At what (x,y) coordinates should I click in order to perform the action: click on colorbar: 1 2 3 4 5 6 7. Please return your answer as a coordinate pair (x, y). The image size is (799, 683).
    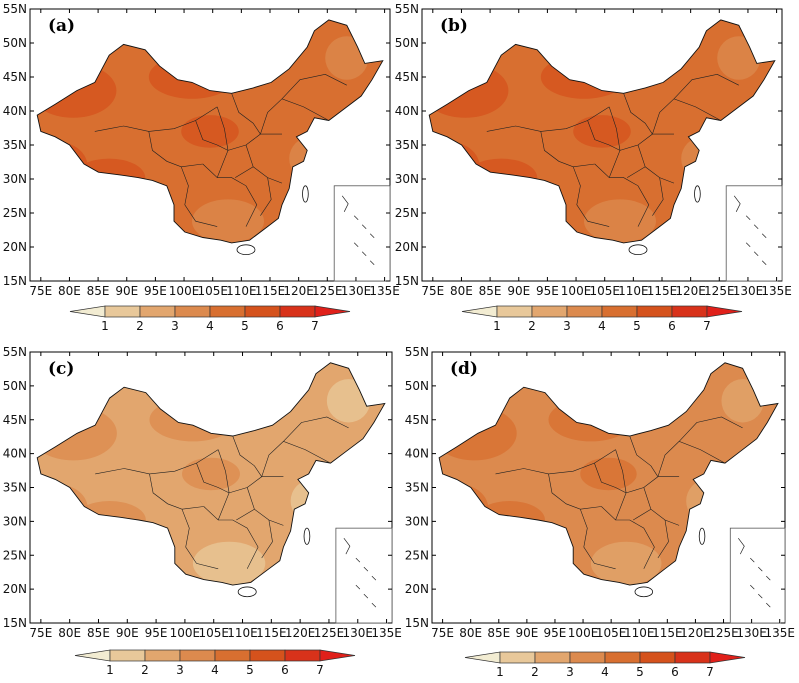
    Looking at the image, I should click on (210, 319).